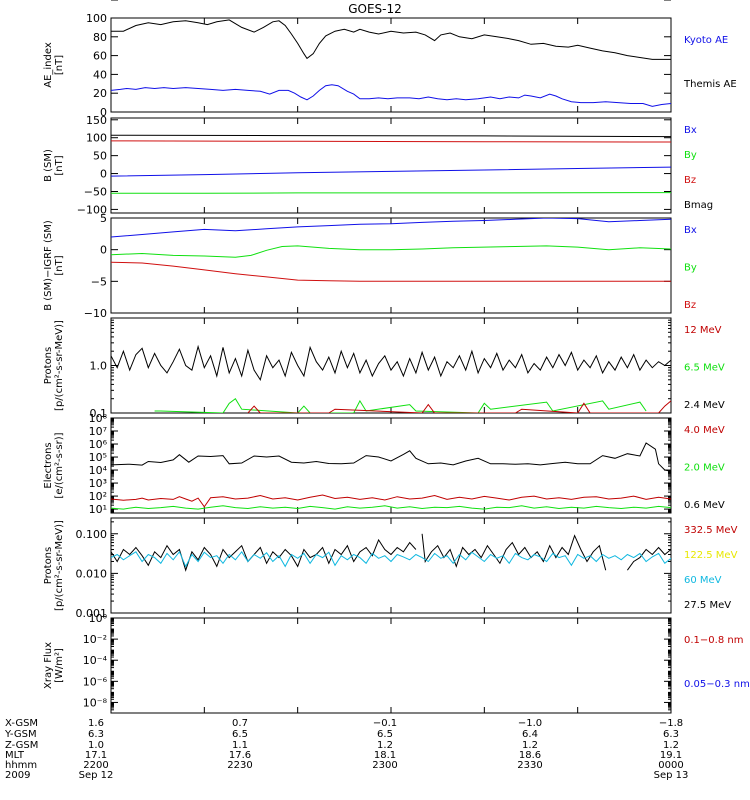 The image size is (750, 800). What do you see at coordinates (704, 368) in the screenshot?
I see `legend-entry: 6.5 MeV` at bounding box center [704, 368].